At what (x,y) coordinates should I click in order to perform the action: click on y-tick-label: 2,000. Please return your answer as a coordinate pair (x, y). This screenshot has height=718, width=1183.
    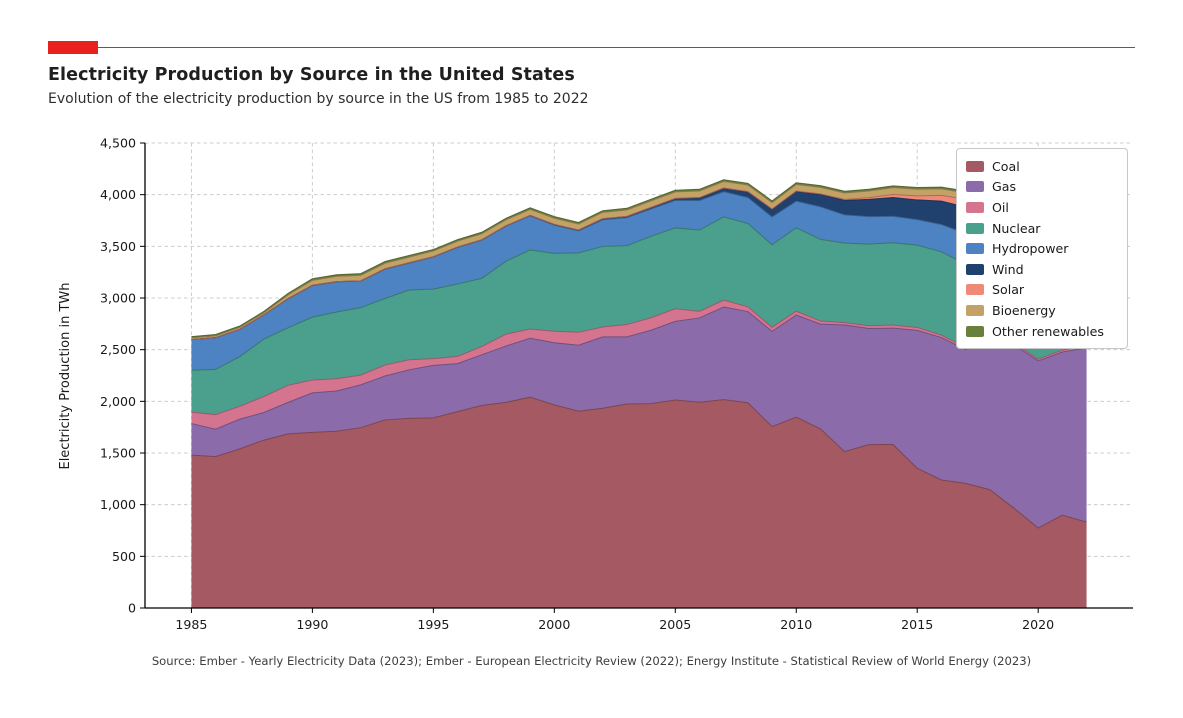
    Looking at the image, I should click on (118, 401).